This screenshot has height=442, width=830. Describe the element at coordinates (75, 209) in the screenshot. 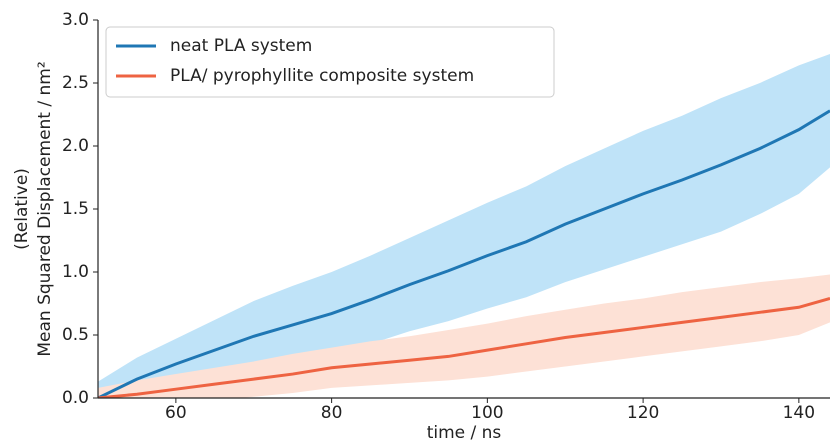

I see `y-tick-label: 1.5` at that location.